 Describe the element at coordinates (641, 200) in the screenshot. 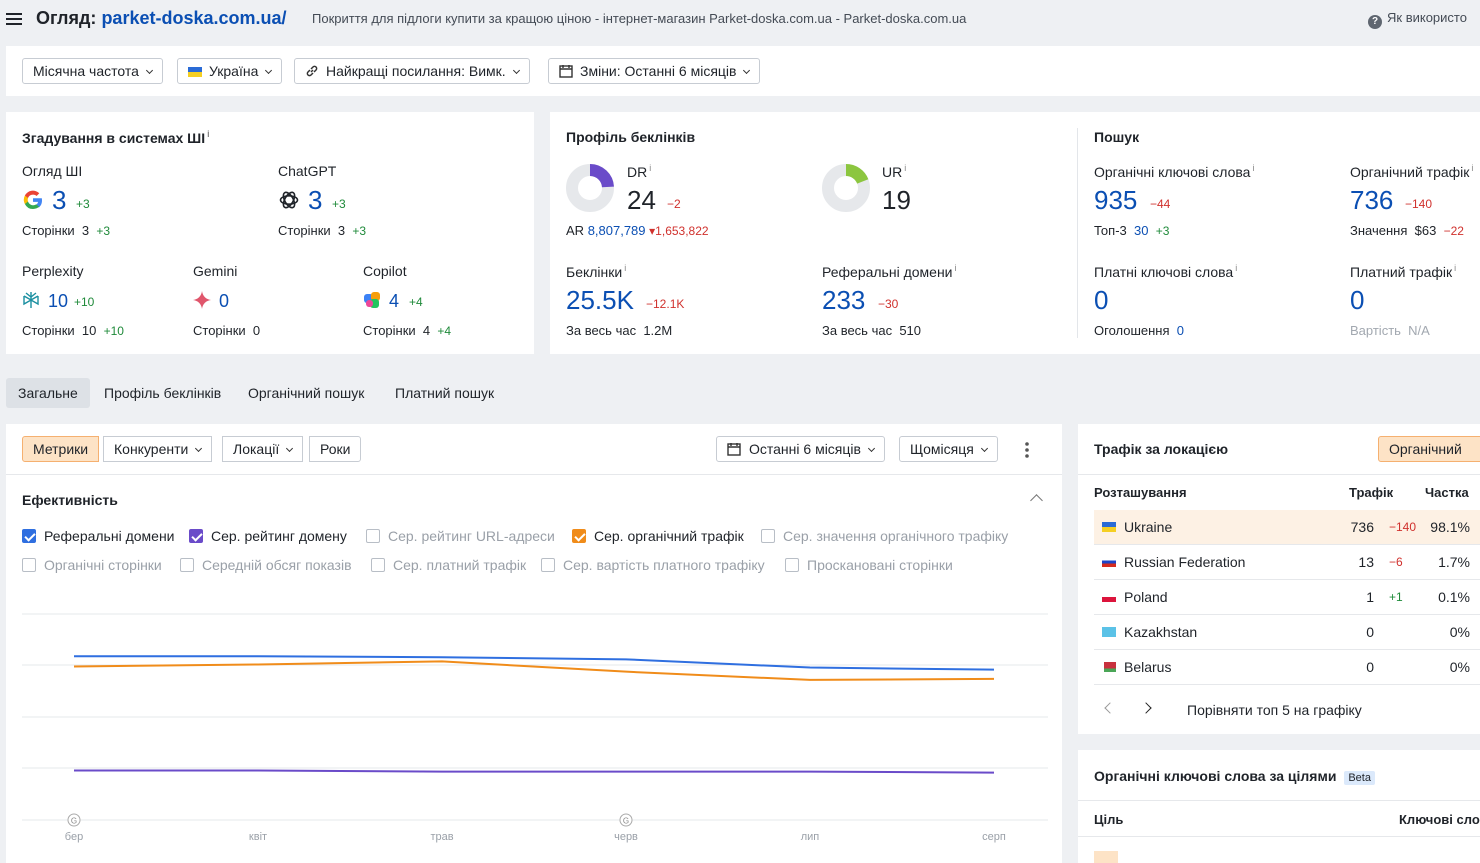

I see `dr-value: 24` at that location.